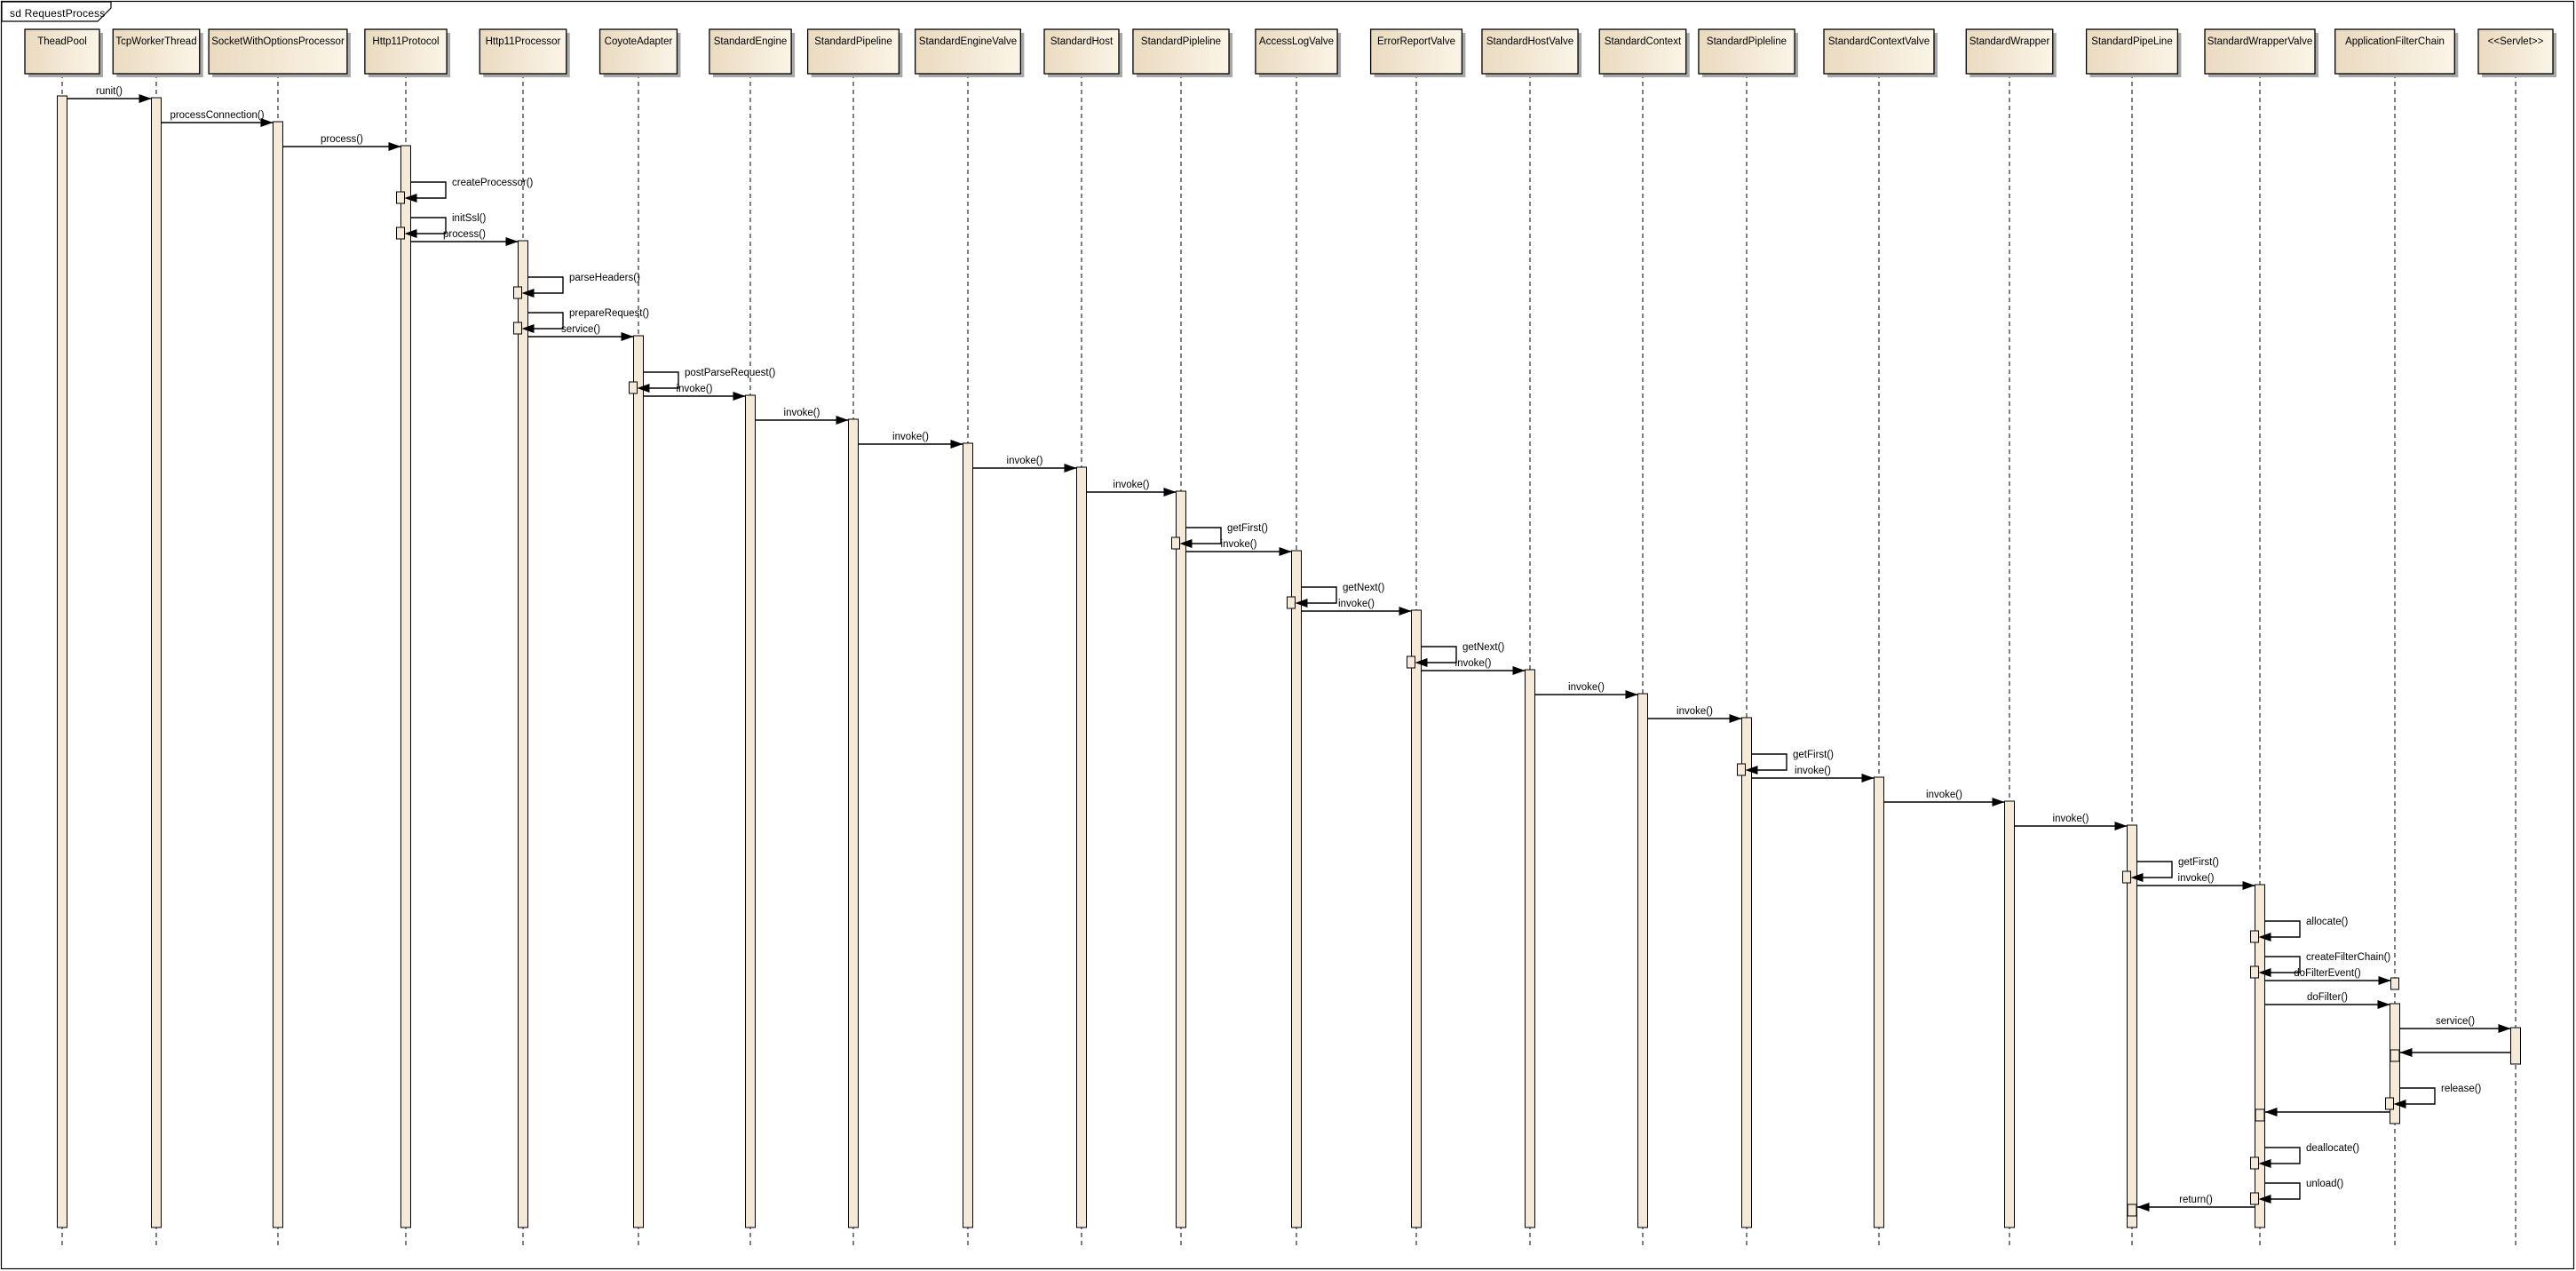 The width and height of the screenshot is (2576, 1271). What do you see at coordinates (2395, 41) in the screenshot?
I see `participant-label: ApplicationFilterChain` at bounding box center [2395, 41].